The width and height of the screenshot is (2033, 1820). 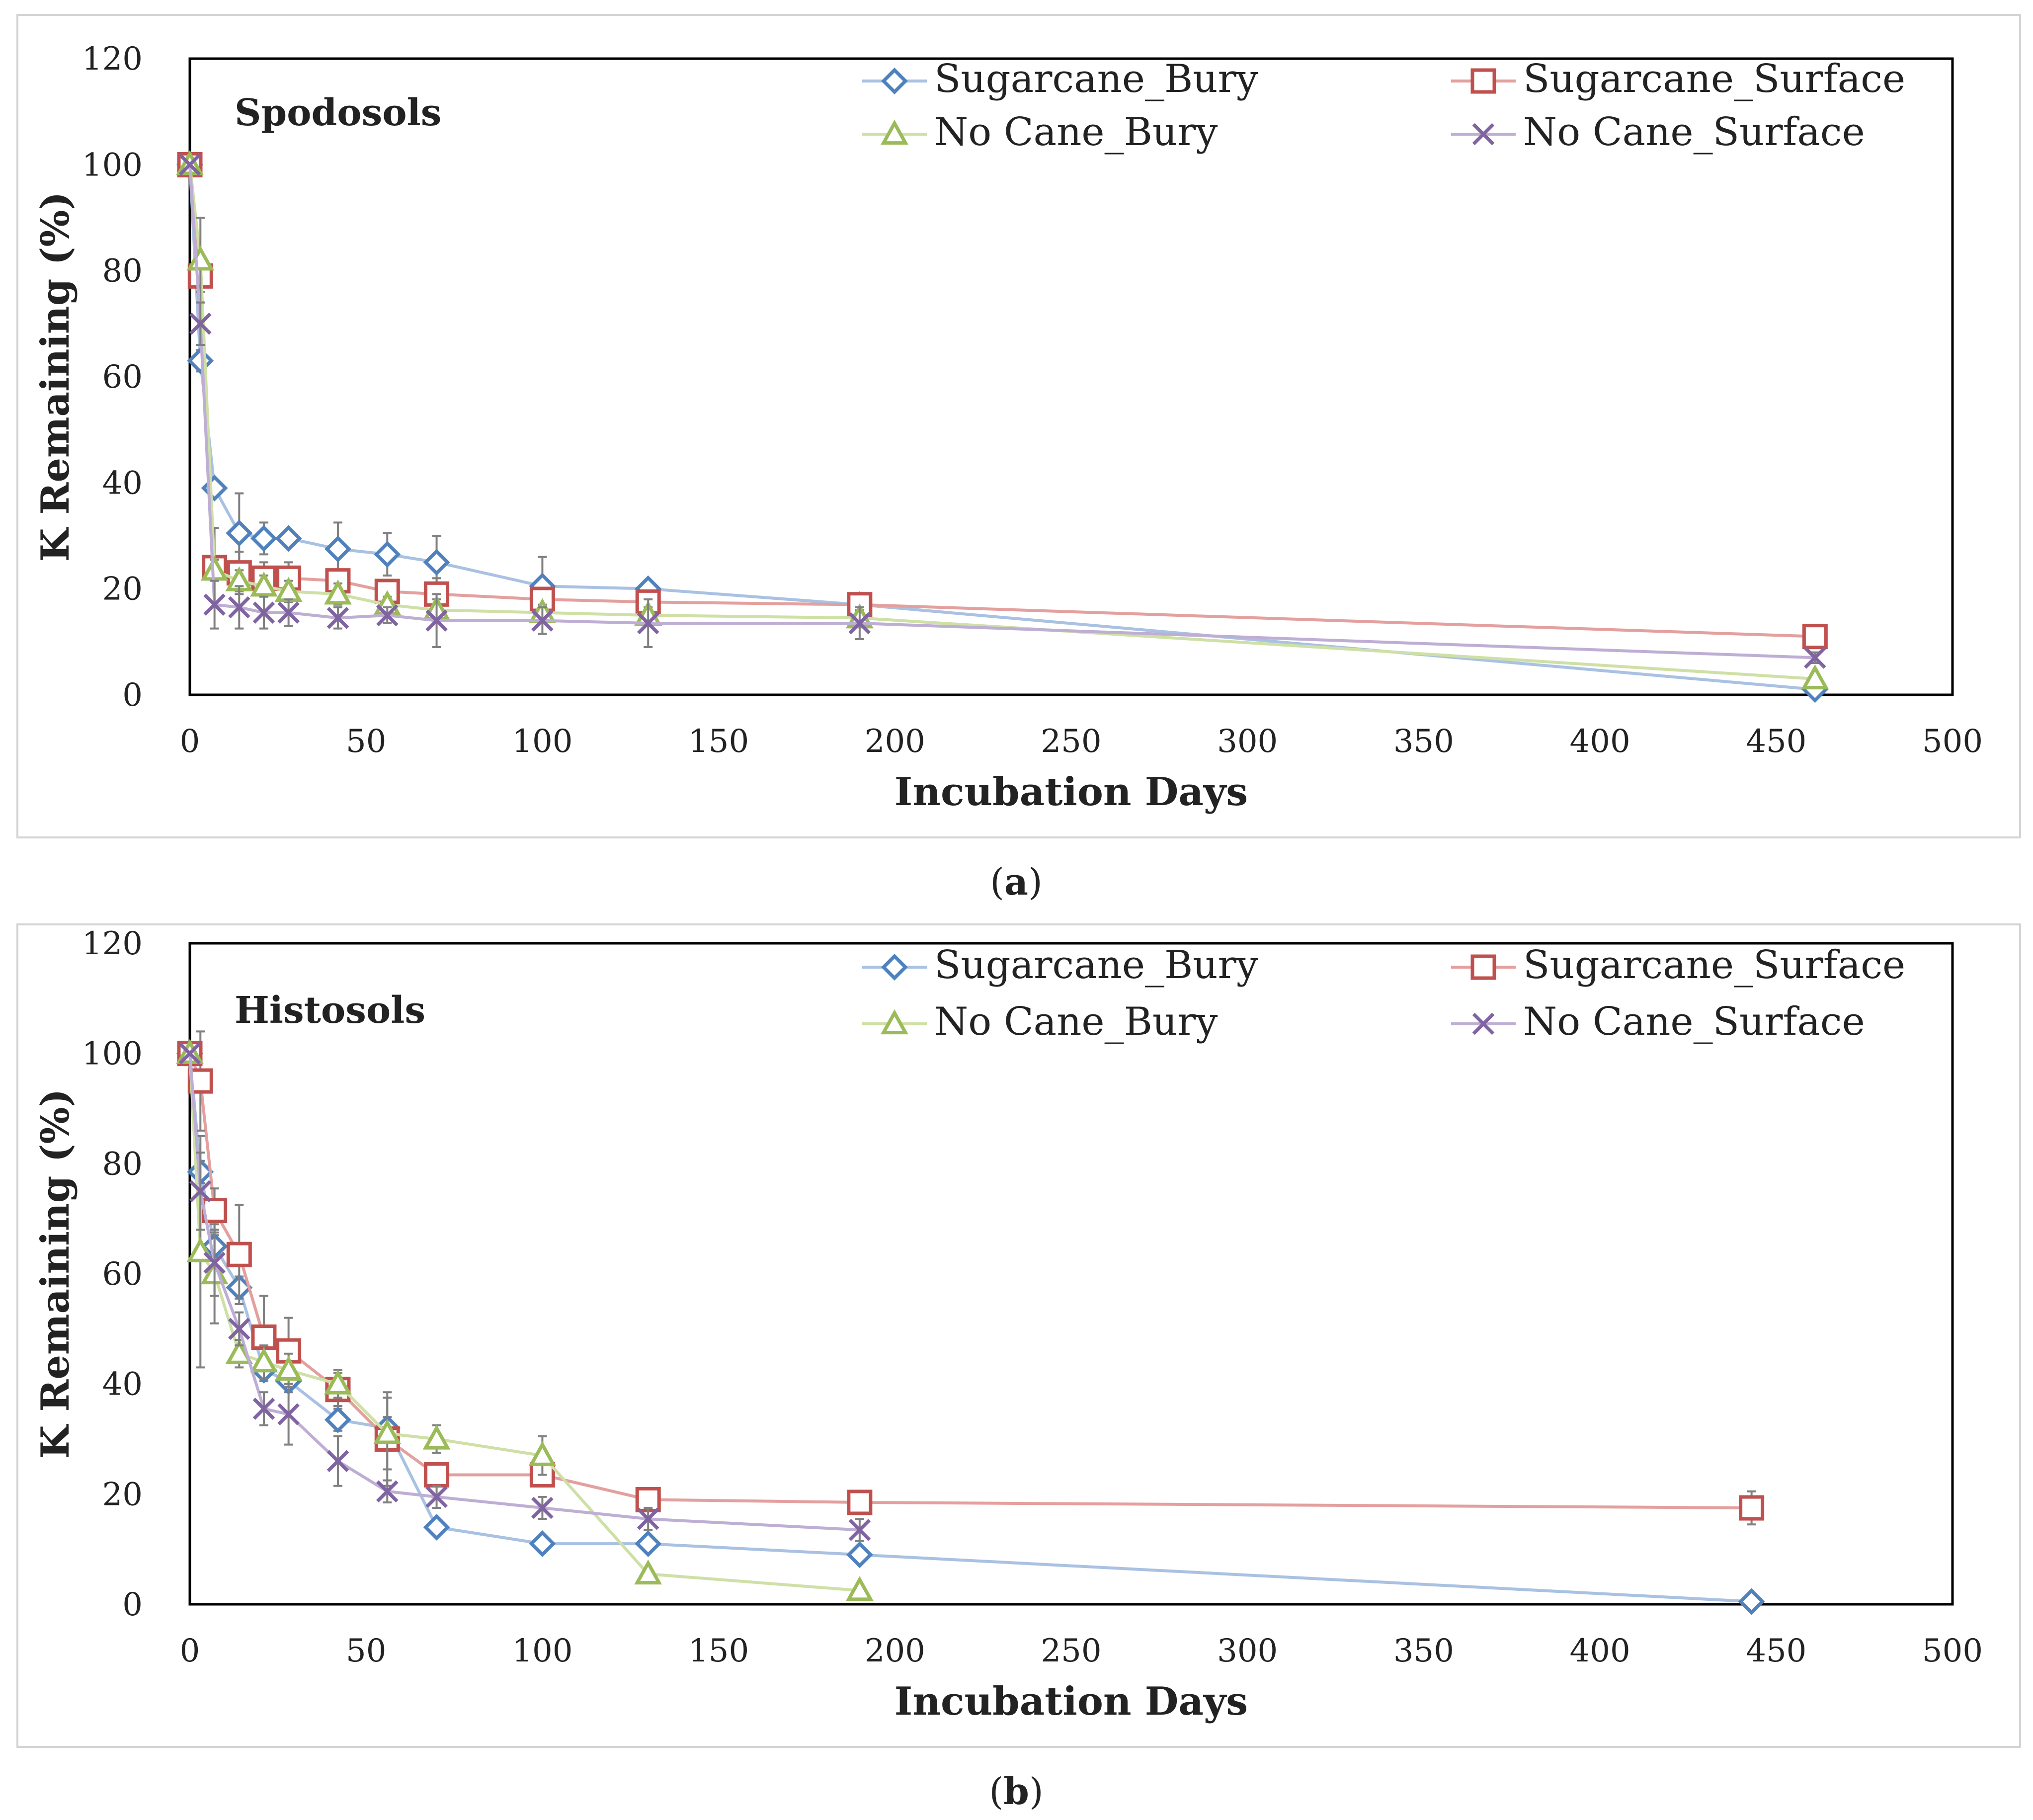 What do you see at coordinates (1423, 741) in the screenshot?
I see `x-tick-label: 350` at bounding box center [1423, 741].